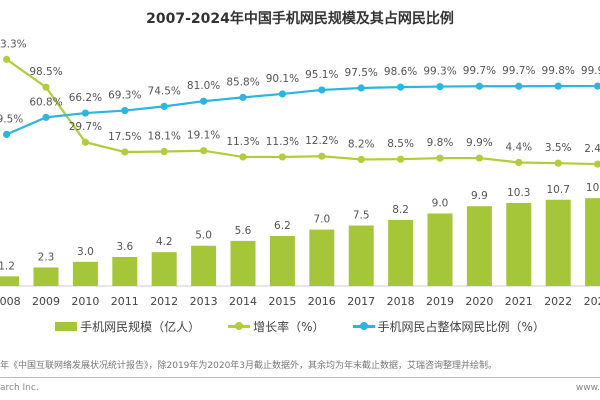 This screenshot has width=600, height=400. I want to click on legend-item-share: 手机网民占整体网民比例（%）, so click(448, 326).